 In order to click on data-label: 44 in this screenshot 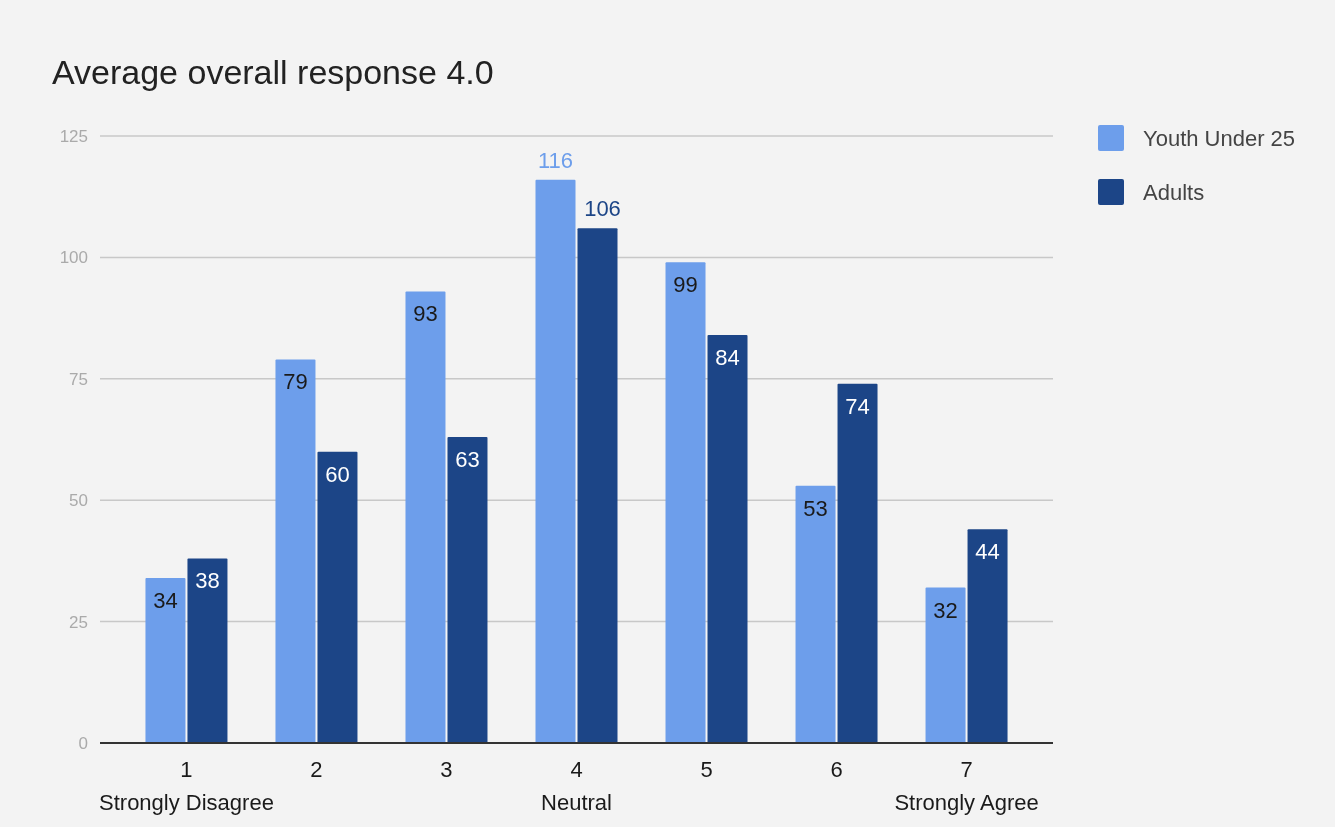, I will do `click(987, 552)`.